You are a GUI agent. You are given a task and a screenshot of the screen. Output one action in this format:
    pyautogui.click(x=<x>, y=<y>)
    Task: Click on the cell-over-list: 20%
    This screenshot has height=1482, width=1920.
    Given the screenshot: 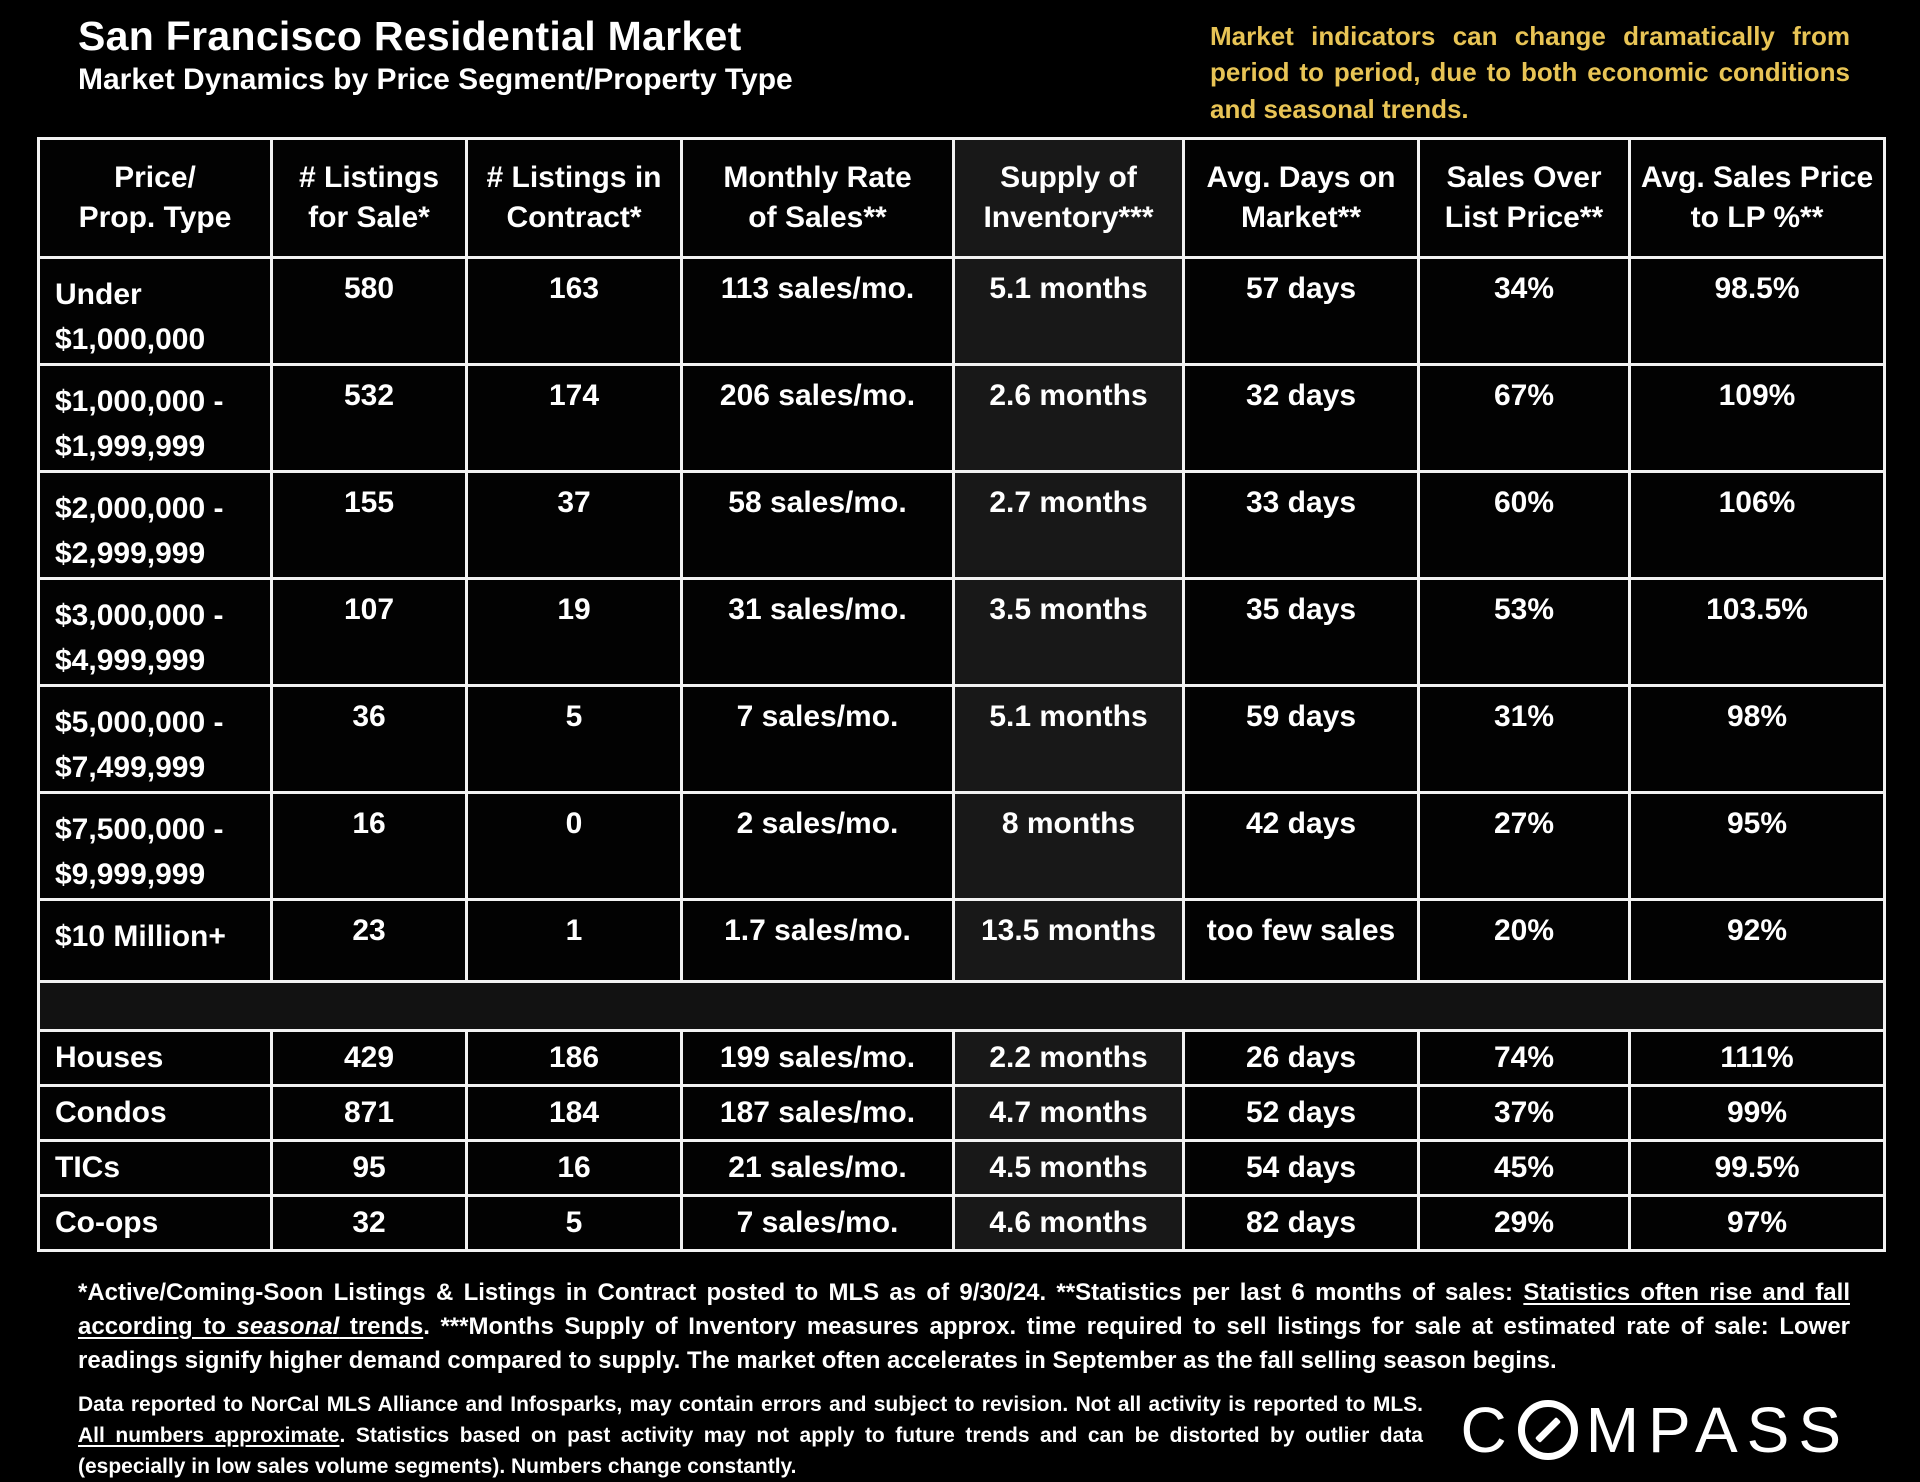 What is the action you would take?
    pyautogui.click(x=1524, y=941)
    